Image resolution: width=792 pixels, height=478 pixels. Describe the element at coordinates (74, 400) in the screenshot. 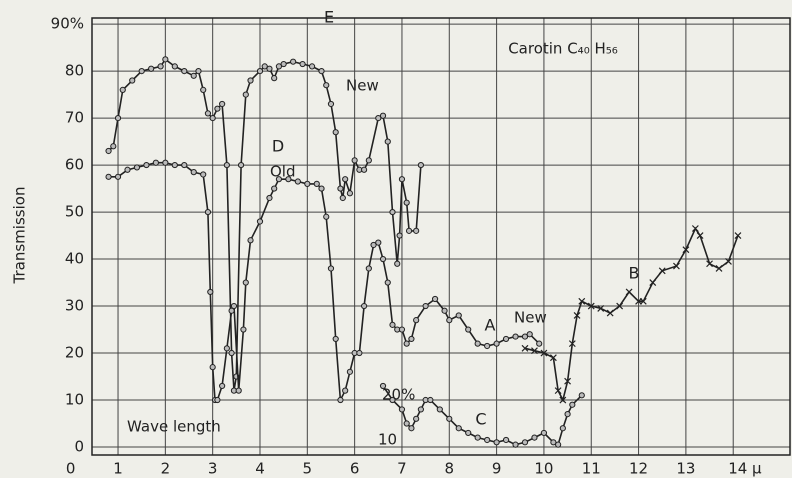

I see `y-tick-label: 10` at that location.